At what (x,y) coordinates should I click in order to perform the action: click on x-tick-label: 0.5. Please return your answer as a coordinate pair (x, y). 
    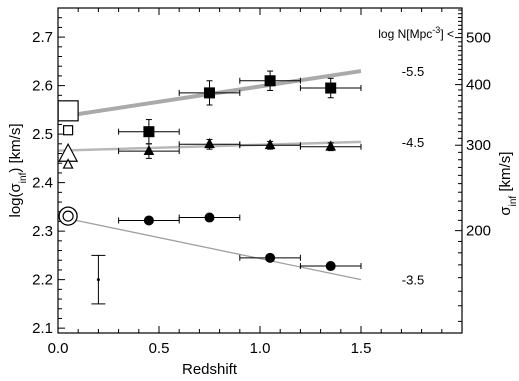
    Looking at the image, I should click on (159, 348).